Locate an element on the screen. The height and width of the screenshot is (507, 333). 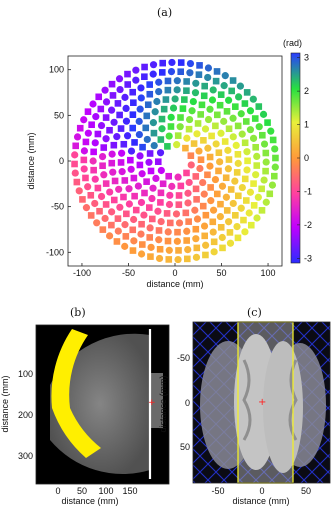
tick-label: -50 is located at coordinates (183, 358).